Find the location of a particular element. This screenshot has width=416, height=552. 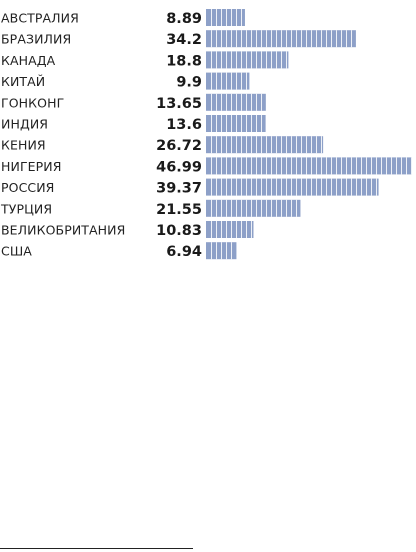

category-label: ИНДИЯ is located at coordinates (24, 124).